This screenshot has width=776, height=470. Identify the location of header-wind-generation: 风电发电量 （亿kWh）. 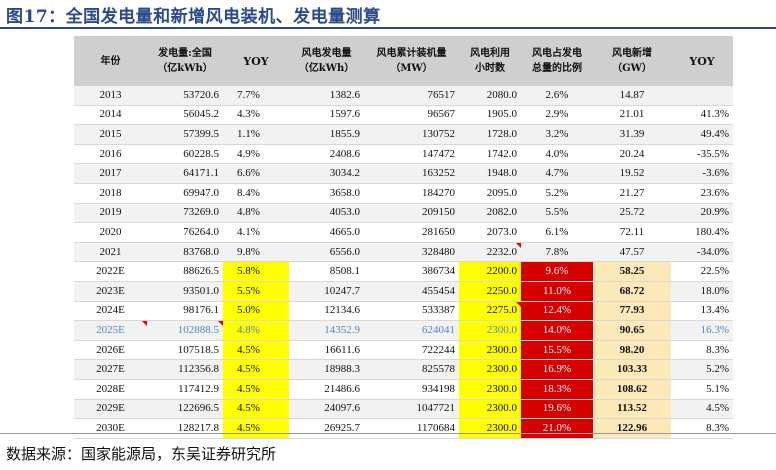
(326, 61).